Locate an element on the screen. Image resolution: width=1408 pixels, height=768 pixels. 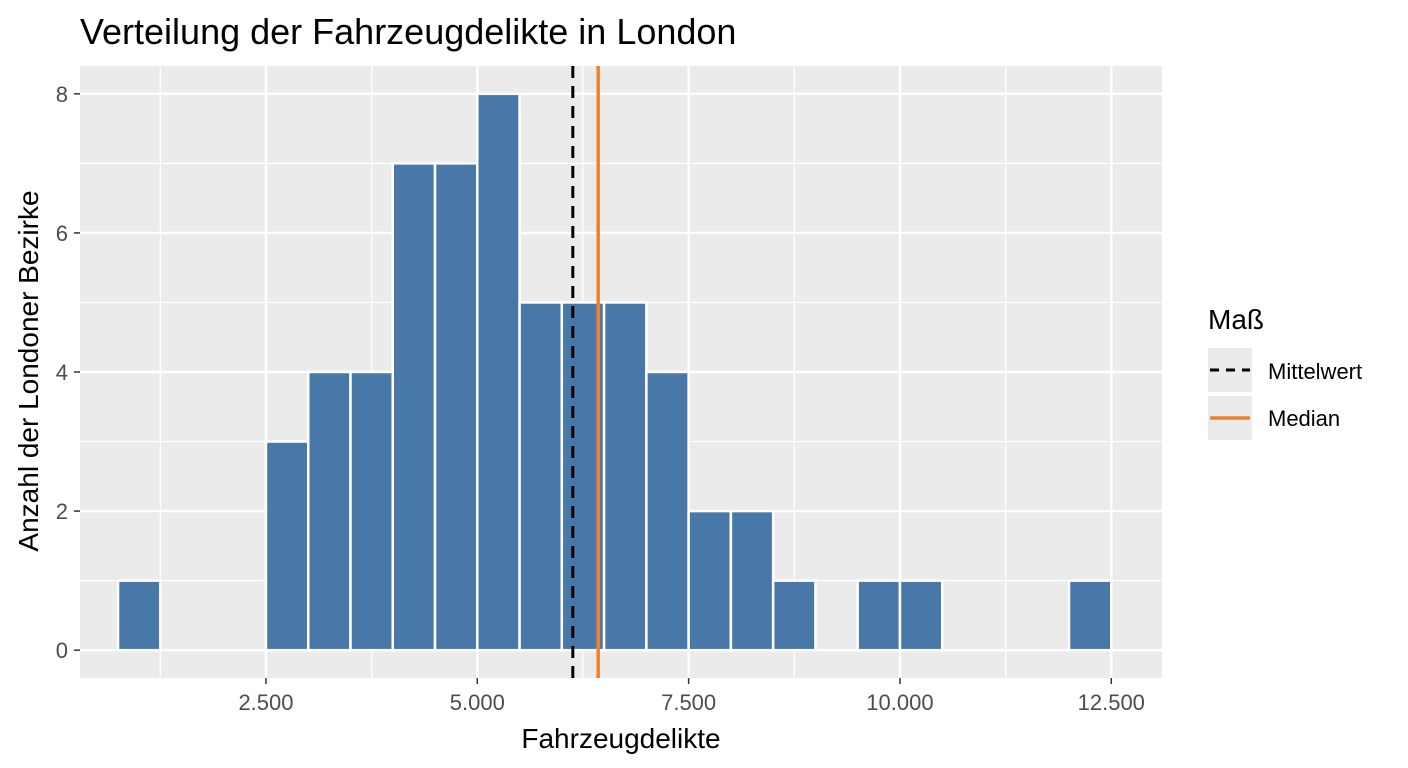
chart-title: Verteilung der Fahrzeugdelikte in London is located at coordinates (408, 31).